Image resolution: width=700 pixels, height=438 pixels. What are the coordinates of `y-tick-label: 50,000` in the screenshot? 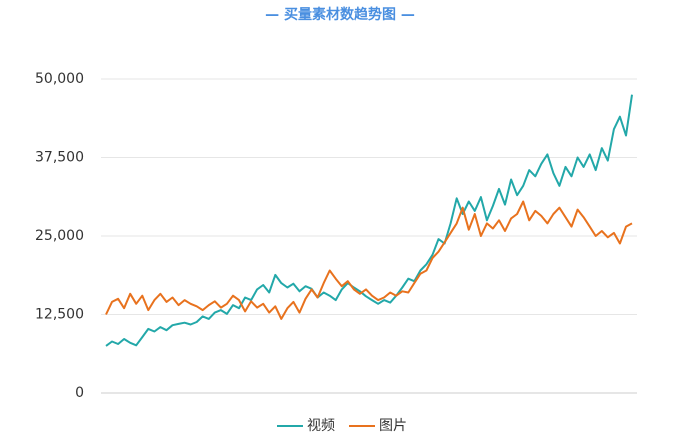 It's located at (59, 79).